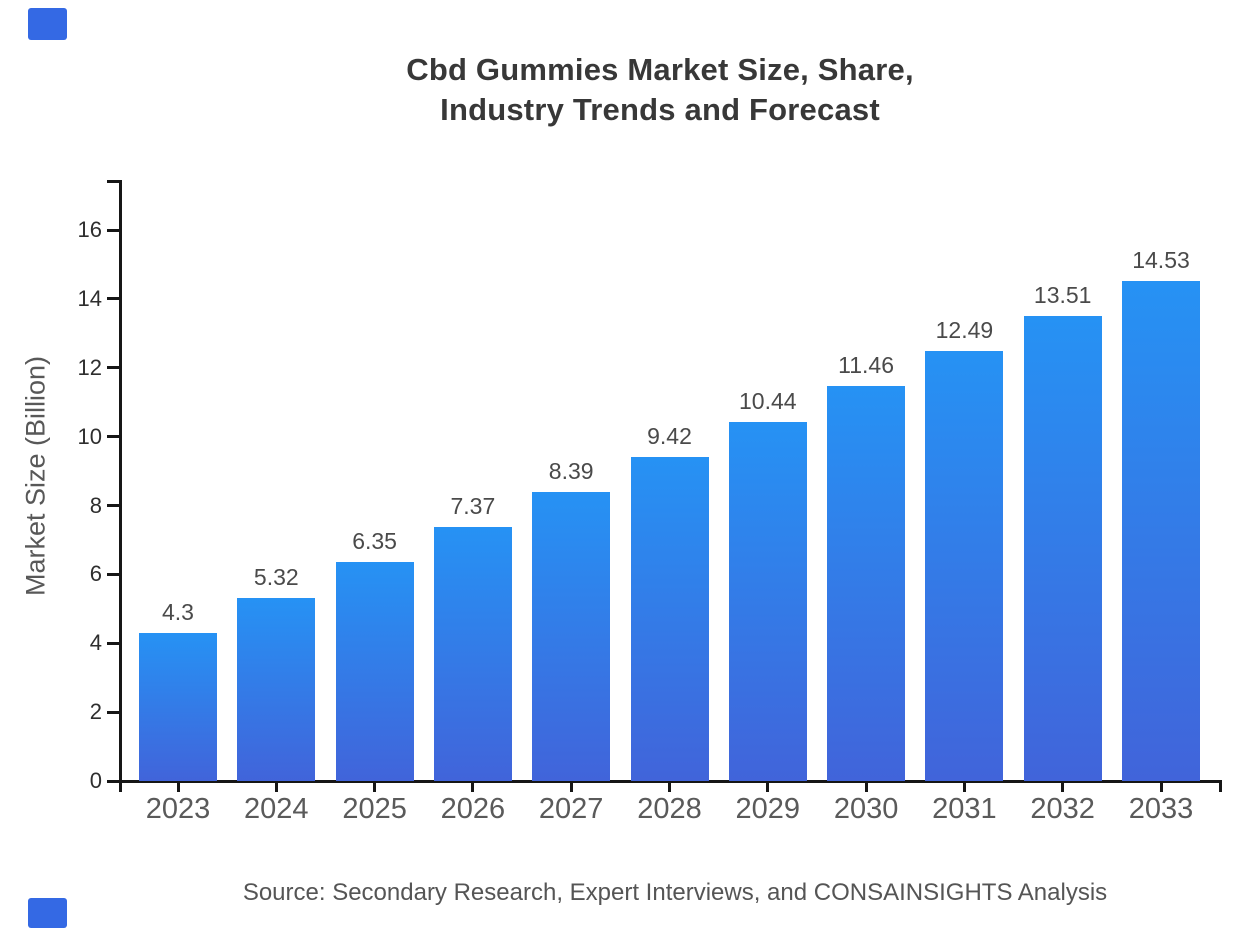  I want to click on y-tick-label-12: 12, so click(89, 367).